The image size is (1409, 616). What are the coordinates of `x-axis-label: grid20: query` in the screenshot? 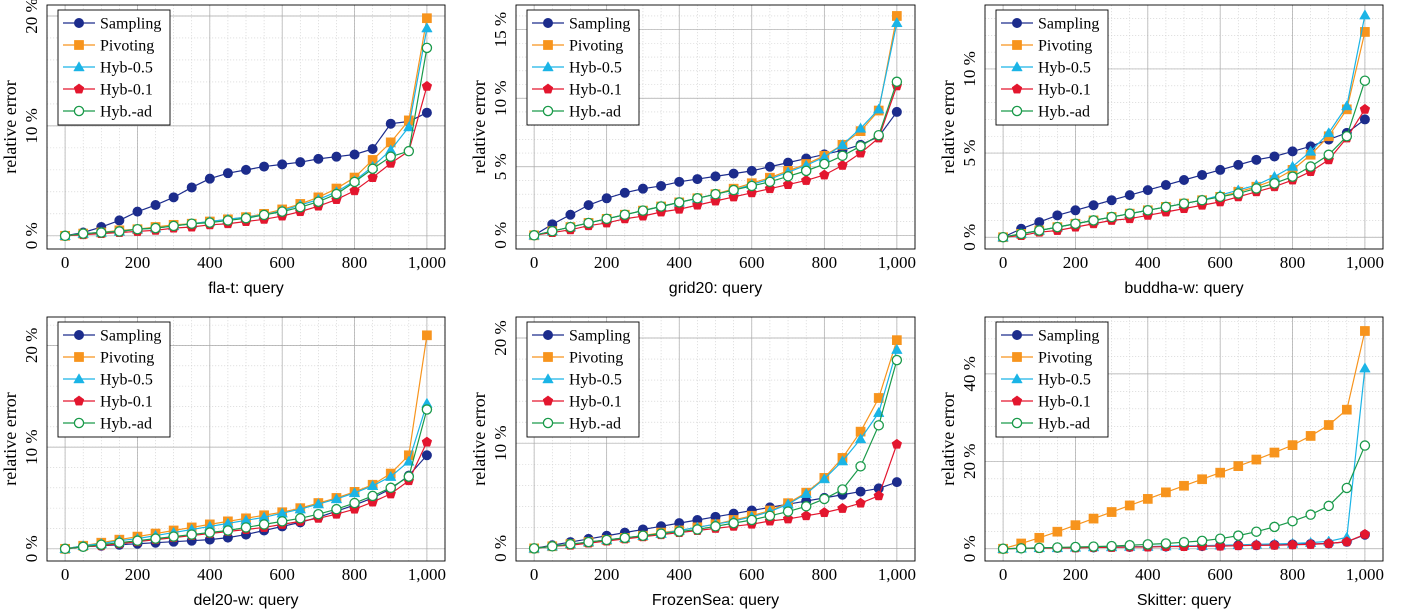 It's located at (715, 288).